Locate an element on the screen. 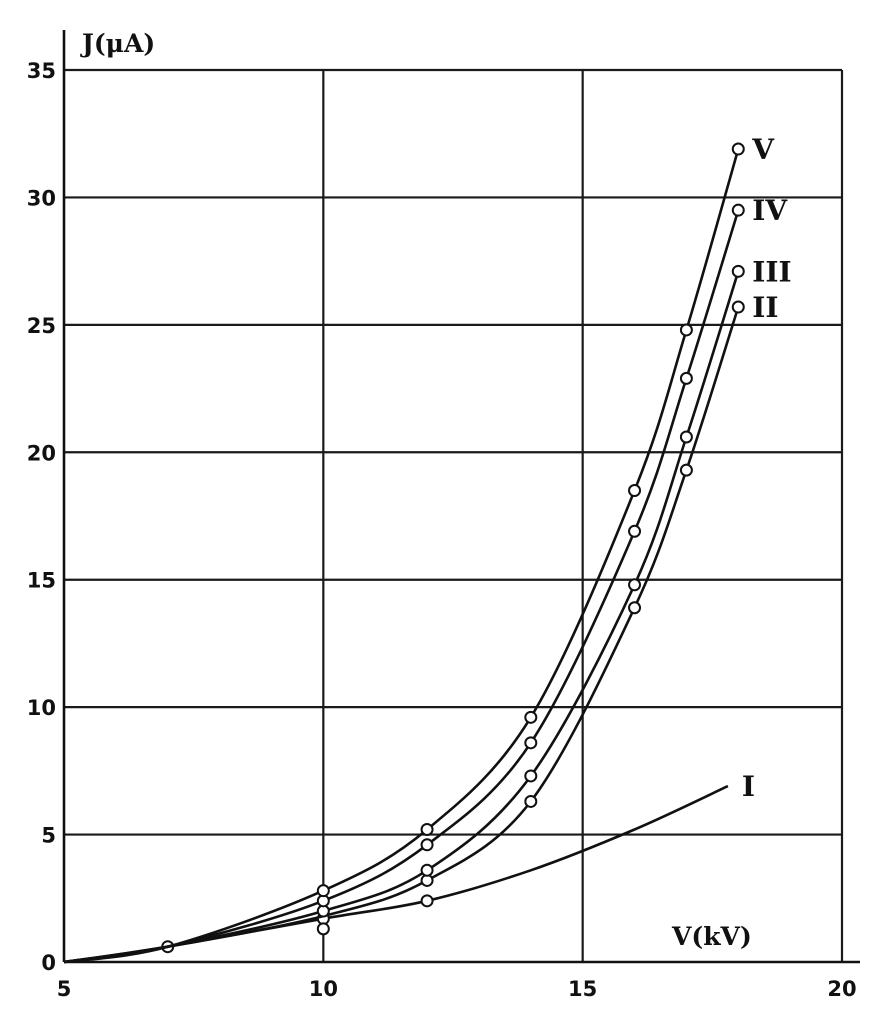 The image size is (873, 1015). y-tick-label: 30 is located at coordinates (41, 198).